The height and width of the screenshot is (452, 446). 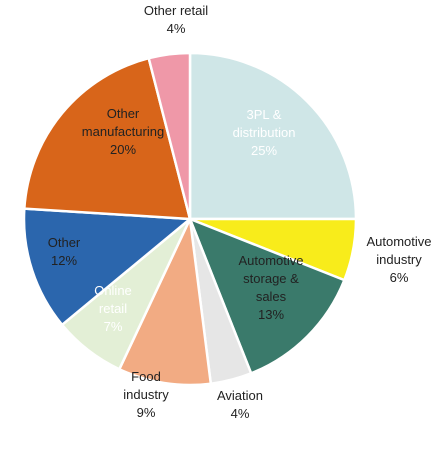 I want to click on slice-value-label: 9%, so click(x=146, y=412).